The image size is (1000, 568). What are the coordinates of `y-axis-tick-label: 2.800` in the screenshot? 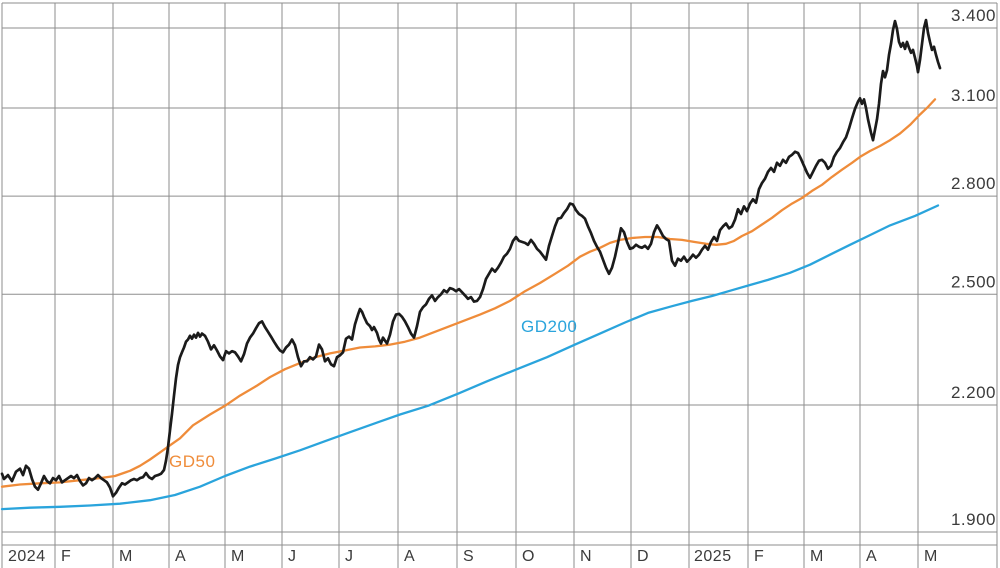 It's located at (973, 183).